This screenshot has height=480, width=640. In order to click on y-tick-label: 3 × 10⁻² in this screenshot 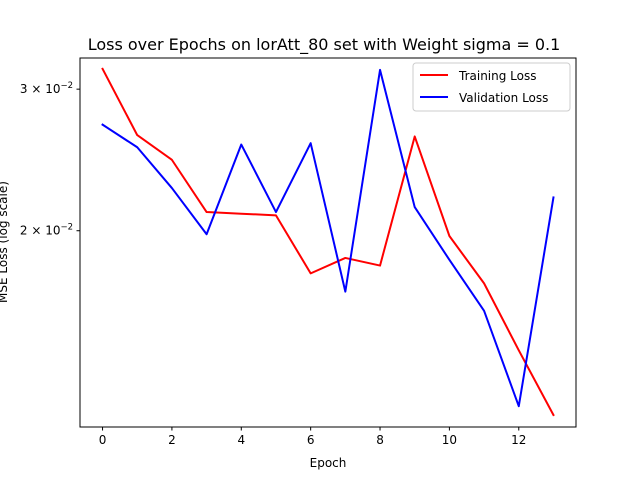, I will do `click(46, 88)`.